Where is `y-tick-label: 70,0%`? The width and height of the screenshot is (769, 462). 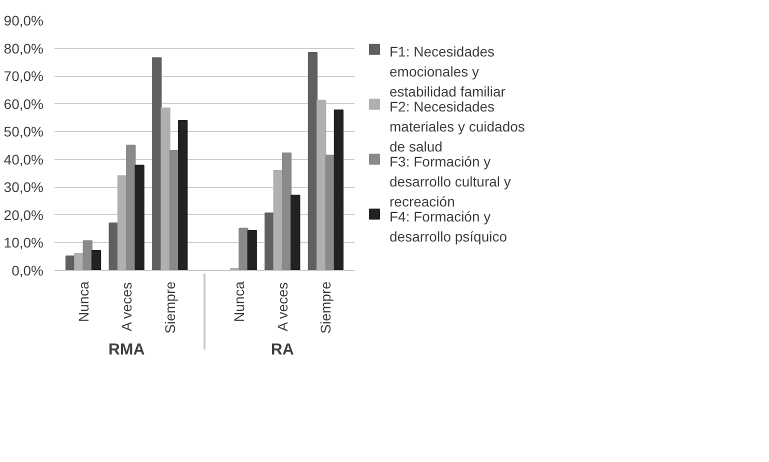
y-tick-label: 70,0% is located at coordinates (24, 76).